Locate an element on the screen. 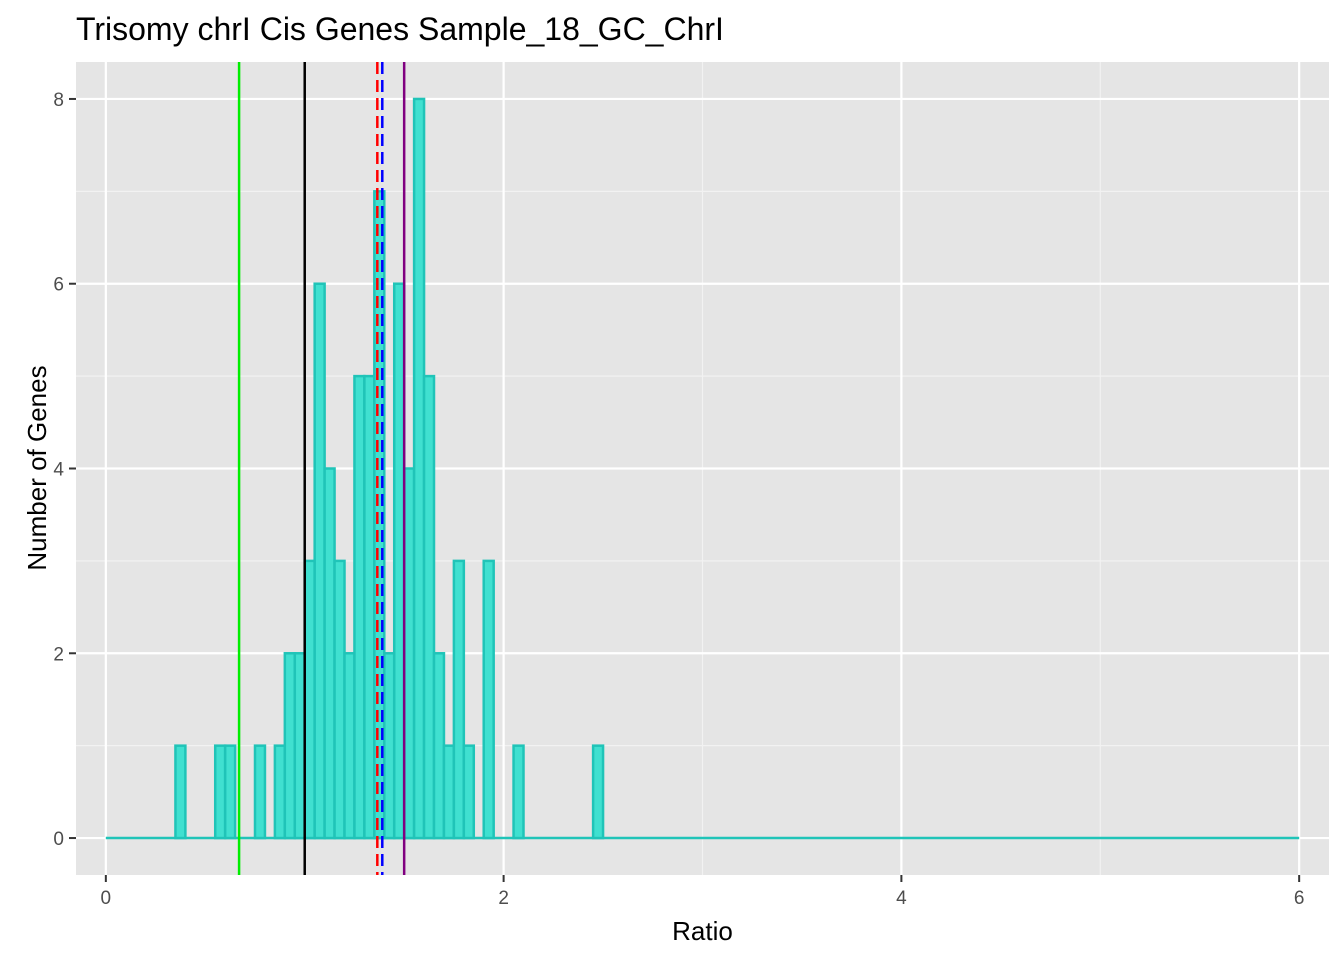  x-axis: 0 2 4 6 is located at coordinates (703, 892).